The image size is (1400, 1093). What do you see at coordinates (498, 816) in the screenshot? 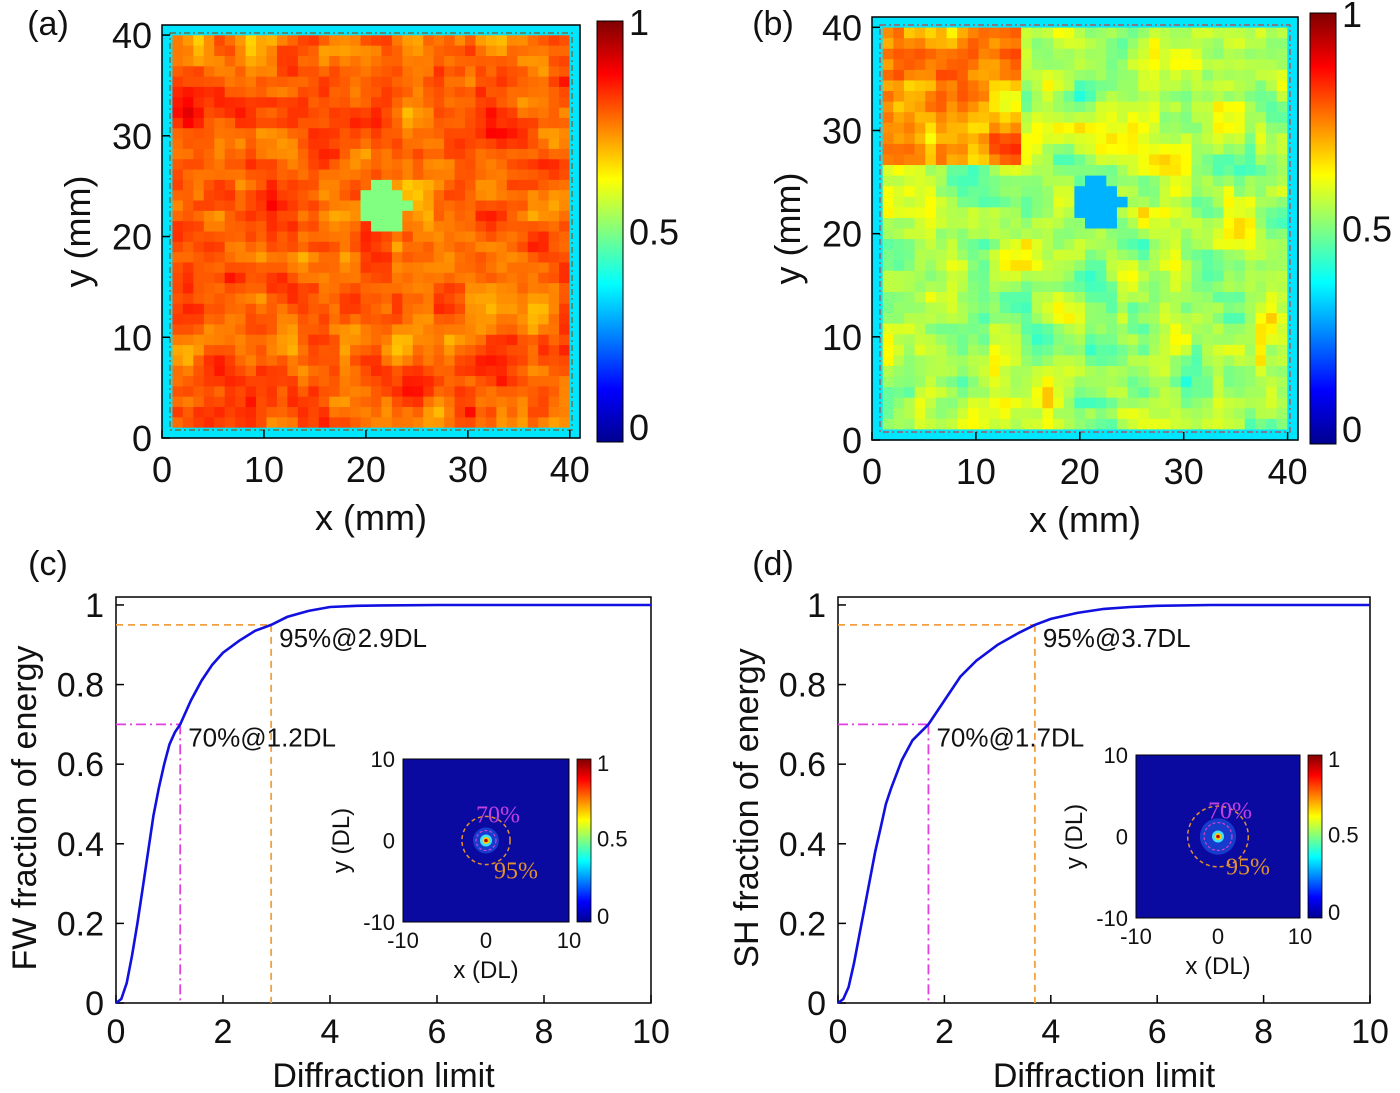
I see `ring-70-label: 70%` at bounding box center [498, 816].